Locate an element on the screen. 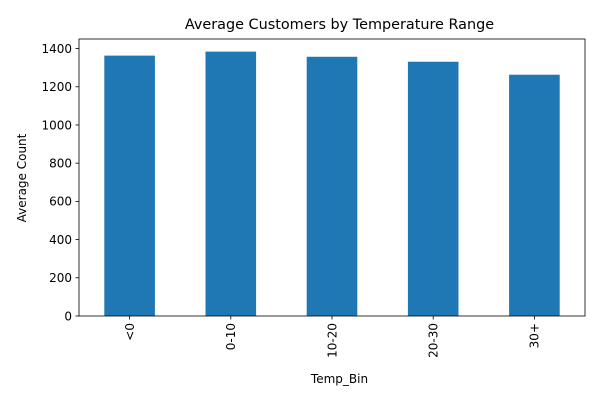  x-axis-ticks: <0 0-10 10-20 20-30 30+ is located at coordinates (332, 337).